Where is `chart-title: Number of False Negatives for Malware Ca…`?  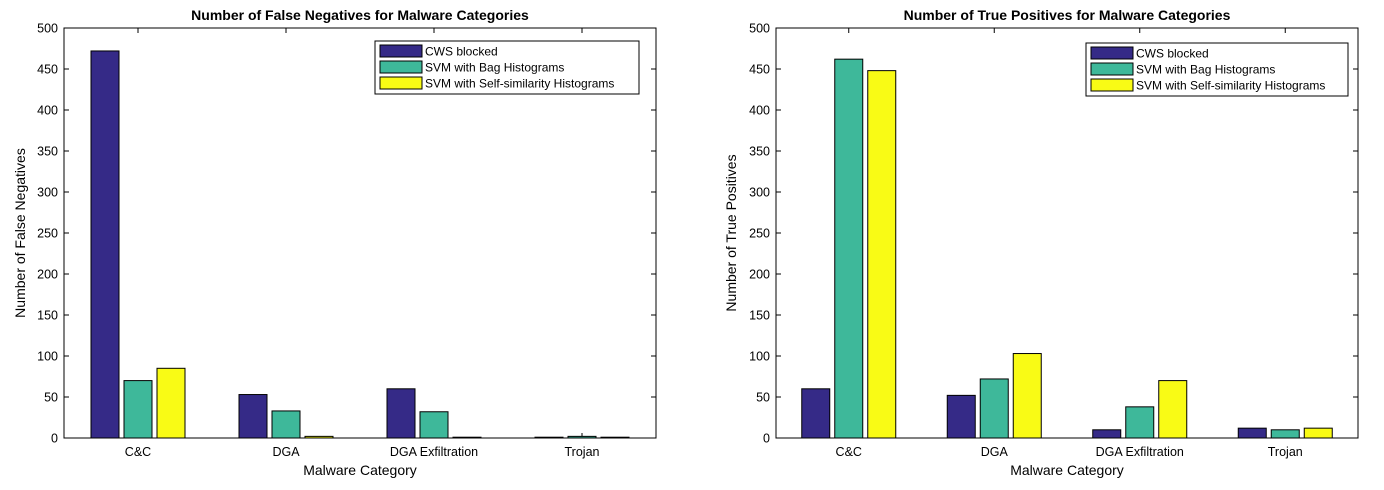
chart-title: Number of False Negatives for Malware Ca… is located at coordinates (360, 15).